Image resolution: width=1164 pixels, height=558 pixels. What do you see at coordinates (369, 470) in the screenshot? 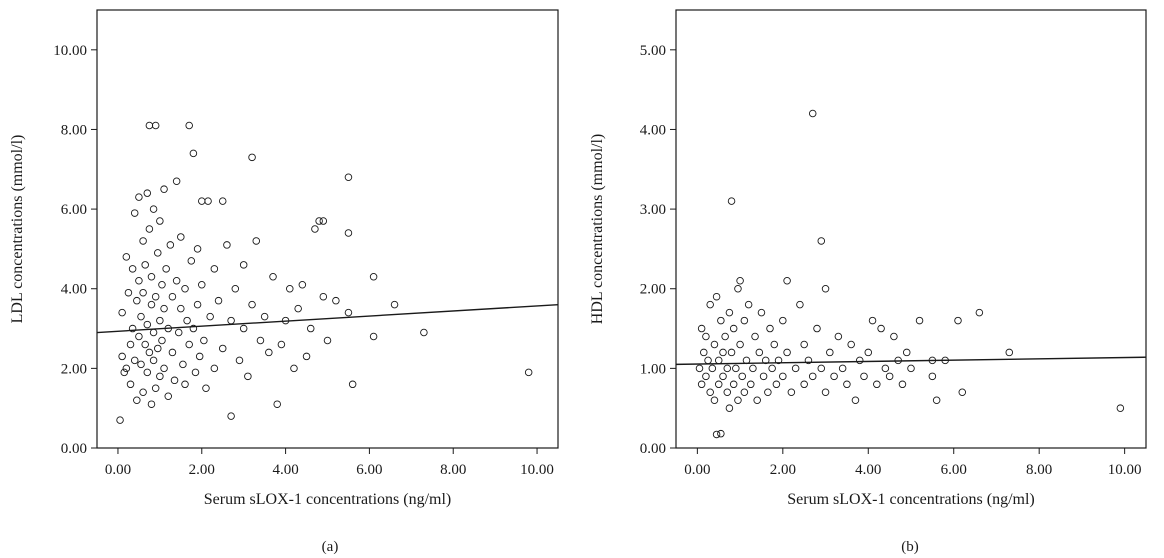
I see `ldl-x-tick-label: 6.00` at bounding box center [369, 470].